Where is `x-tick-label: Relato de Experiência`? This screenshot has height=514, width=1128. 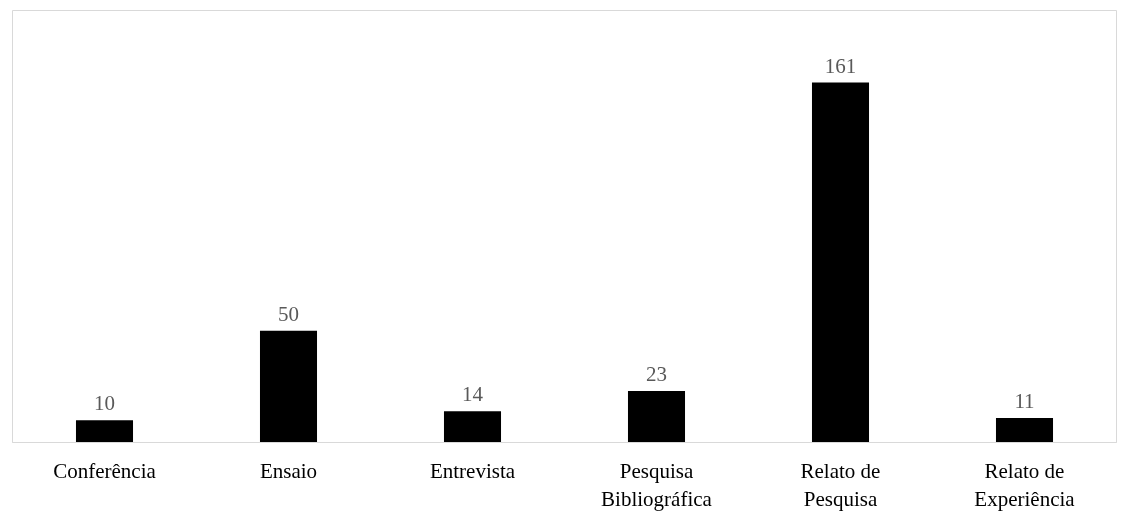 x-tick-label: Relato de Experiência is located at coordinates (1025, 485).